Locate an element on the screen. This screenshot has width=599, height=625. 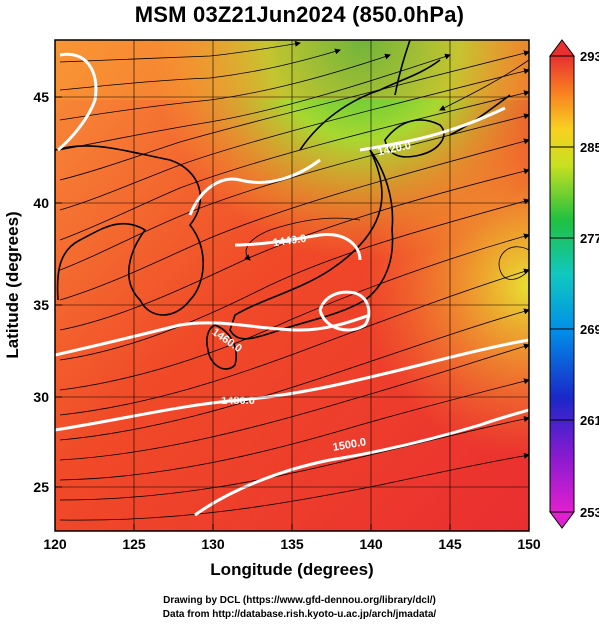
x-tick-label: 140 is located at coordinates (371, 544).